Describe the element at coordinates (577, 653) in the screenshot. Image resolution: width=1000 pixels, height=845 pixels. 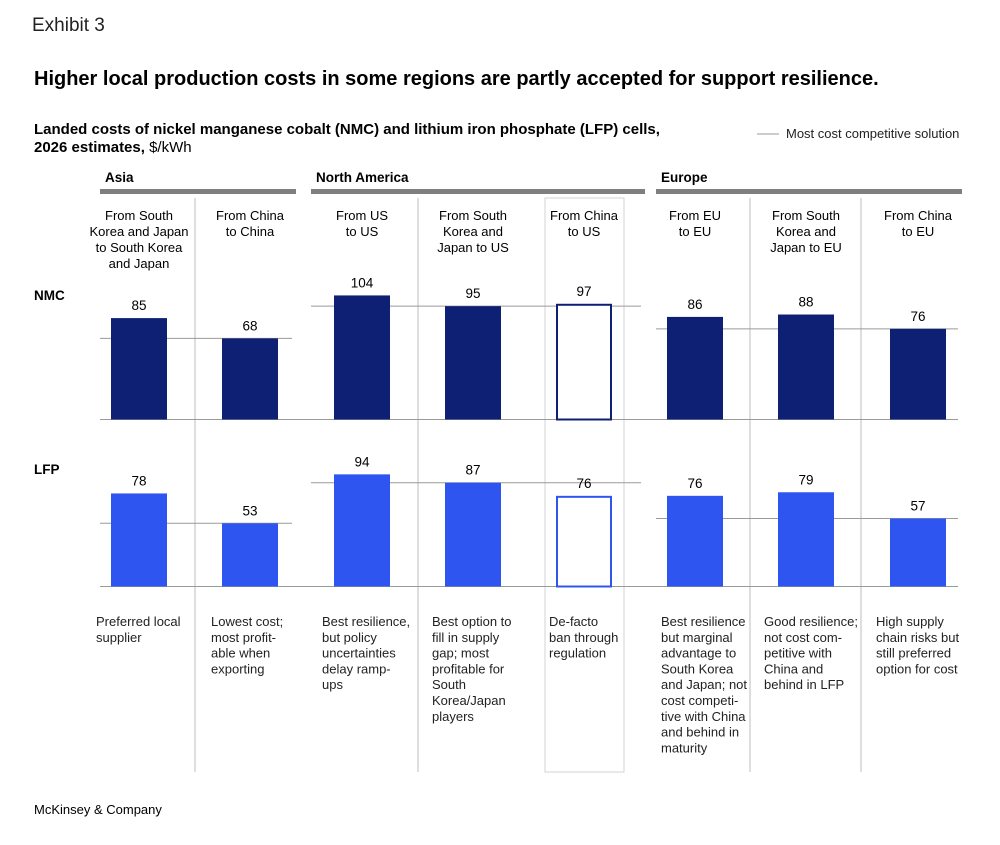
I see `note-4-2: regulation` at that location.